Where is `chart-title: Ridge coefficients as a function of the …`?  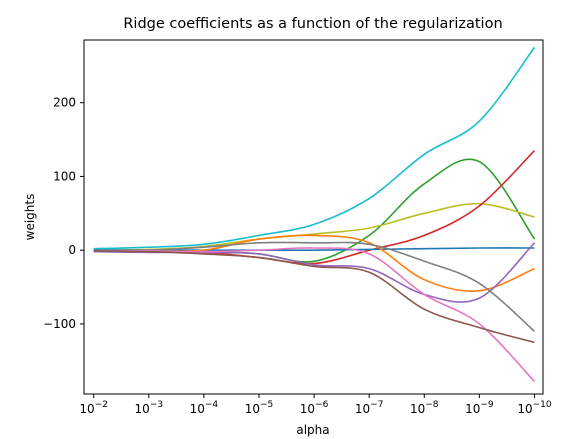 chart-title: Ridge coefficients as a function of the … is located at coordinates (312, 24).